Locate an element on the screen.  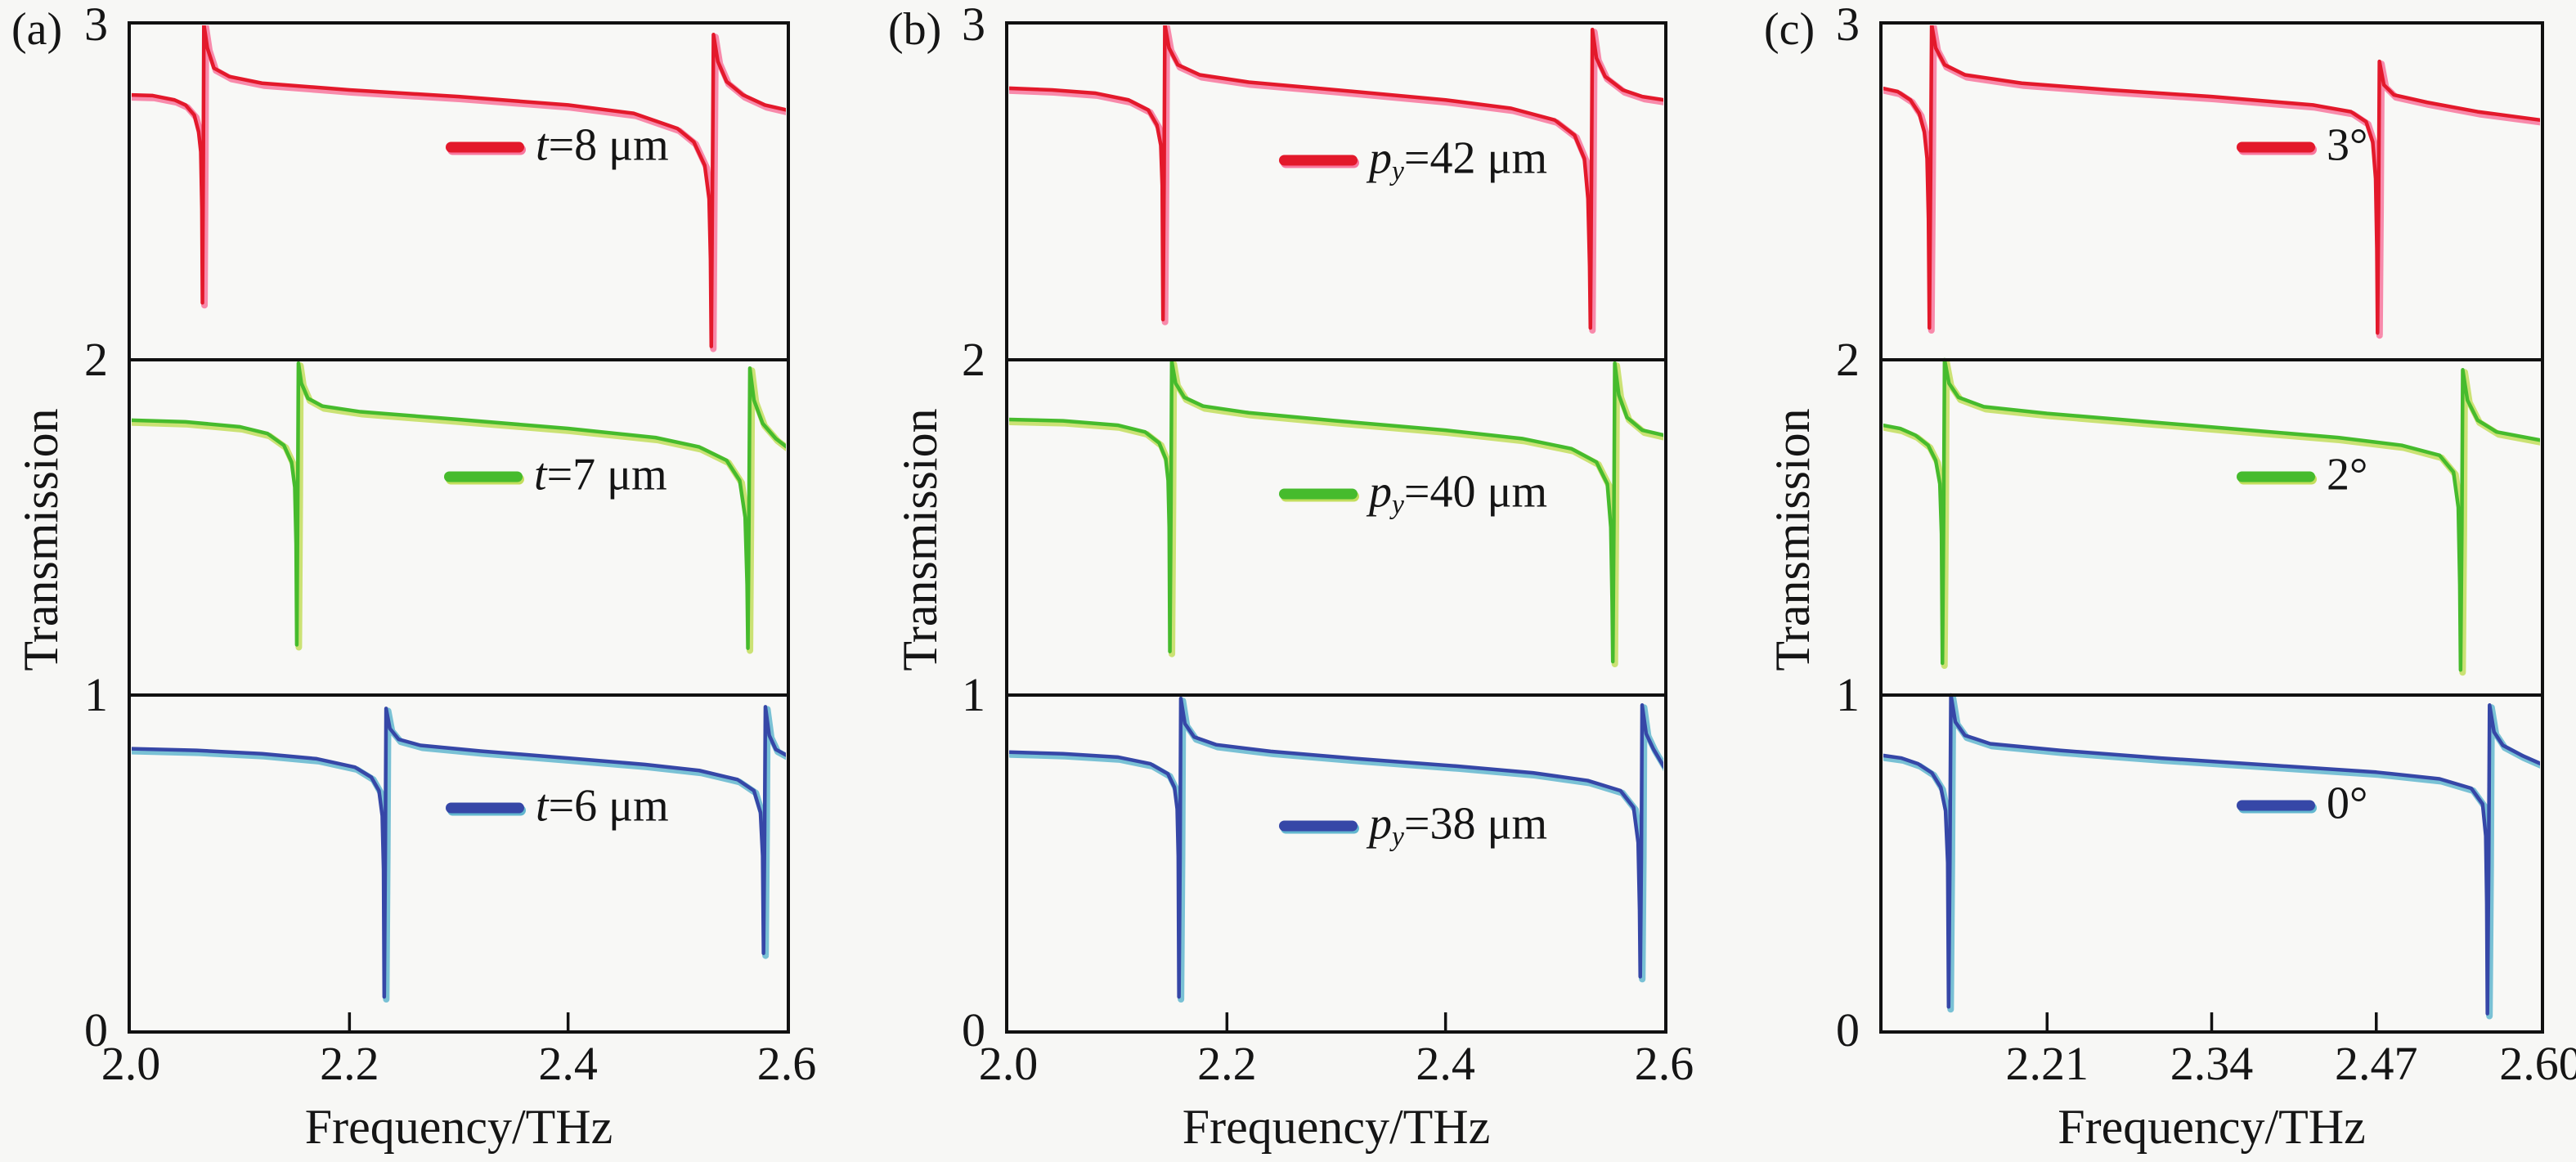
series-line-angle-0deg is located at coordinates (2212, 855).